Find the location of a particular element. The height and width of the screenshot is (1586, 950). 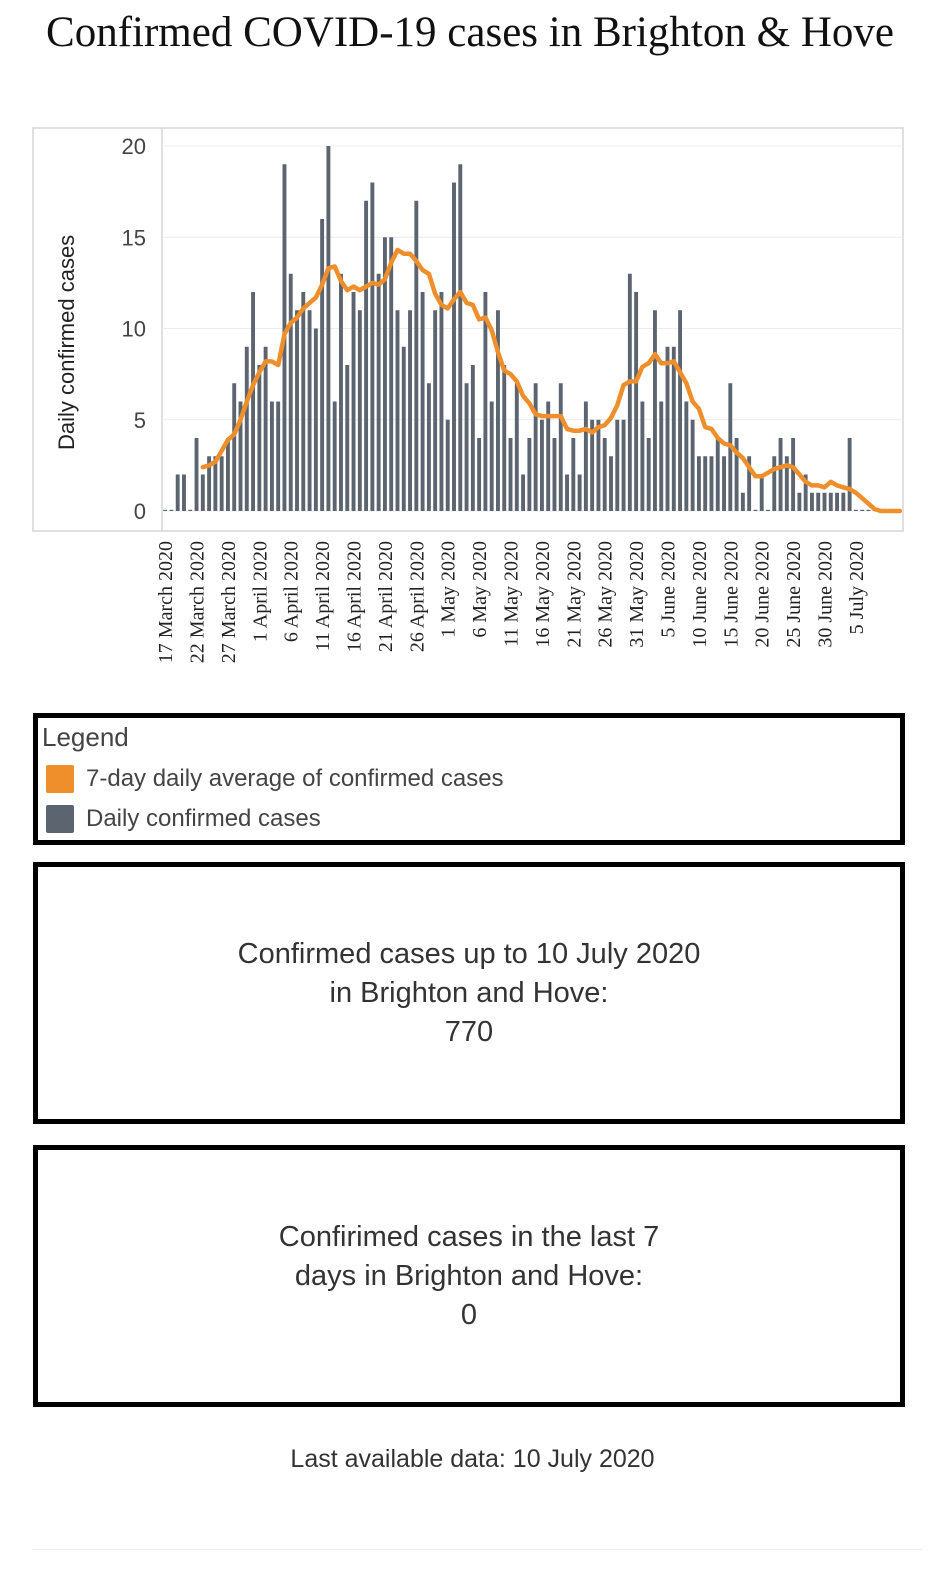

last-7-days-value: 0 is located at coordinates (469, 1314).